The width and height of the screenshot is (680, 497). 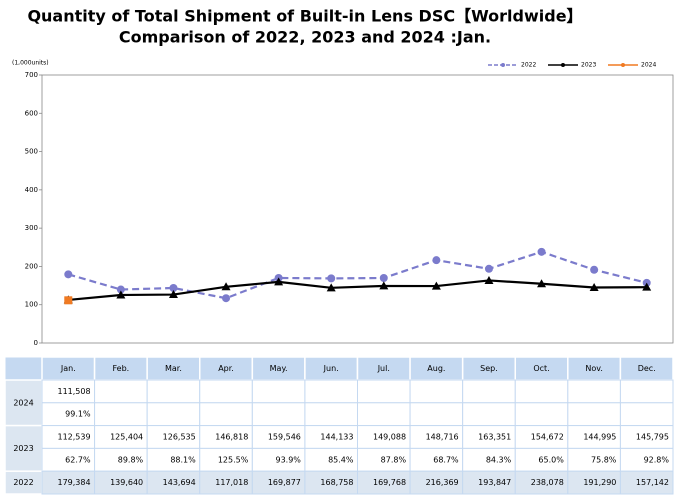 What do you see at coordinates (648, 65) in the screenshot?
I see `legend-label: 2024` at bounding box center [648, 65].